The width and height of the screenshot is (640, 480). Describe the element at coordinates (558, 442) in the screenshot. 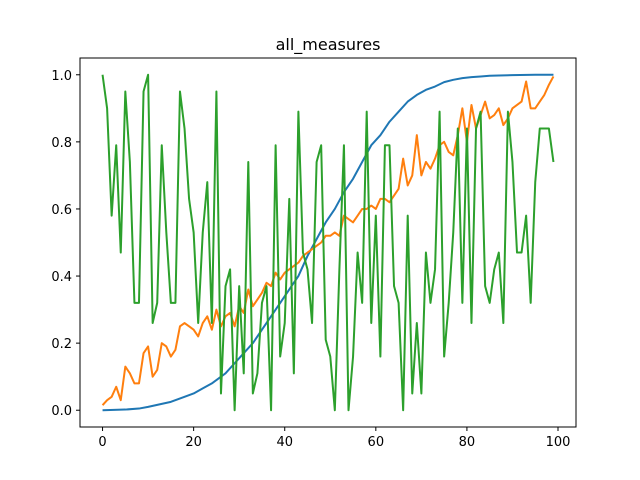

I see `x-tick-label: 100` at that location.